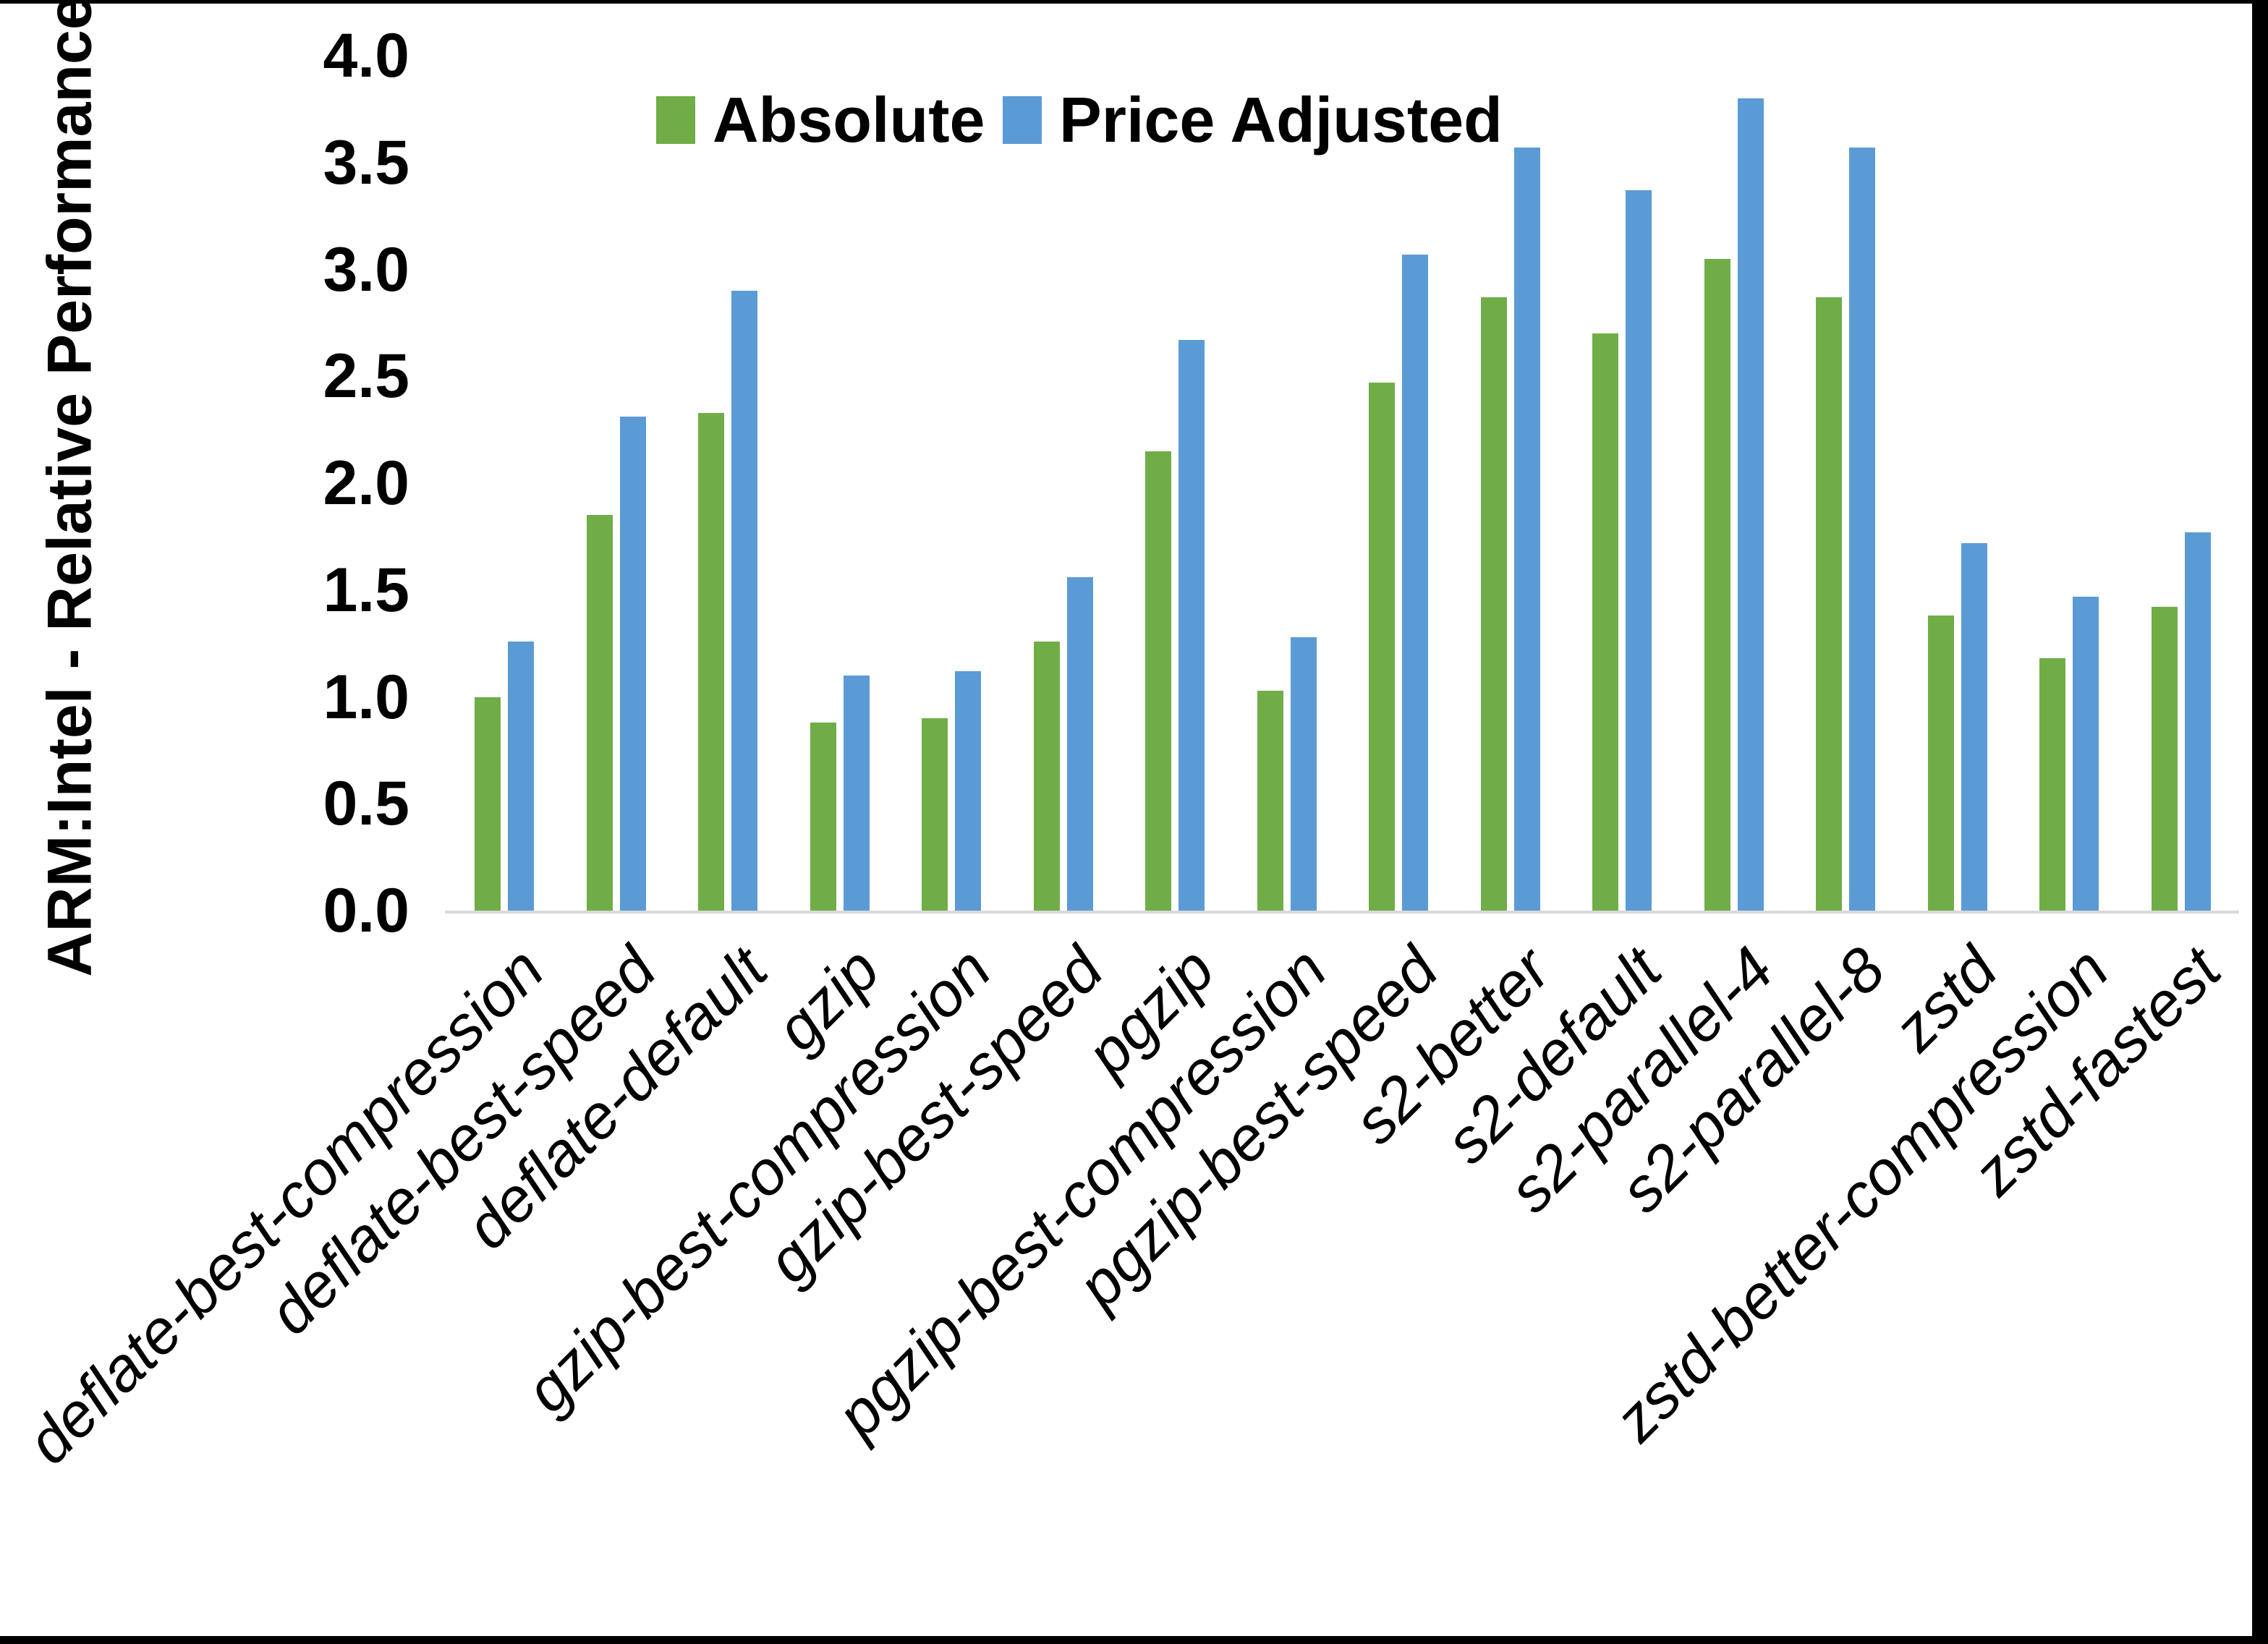  Describe the element at coordinates (366, 55) in the screenshot. I see `y-tick-label: 4.0` at that location.